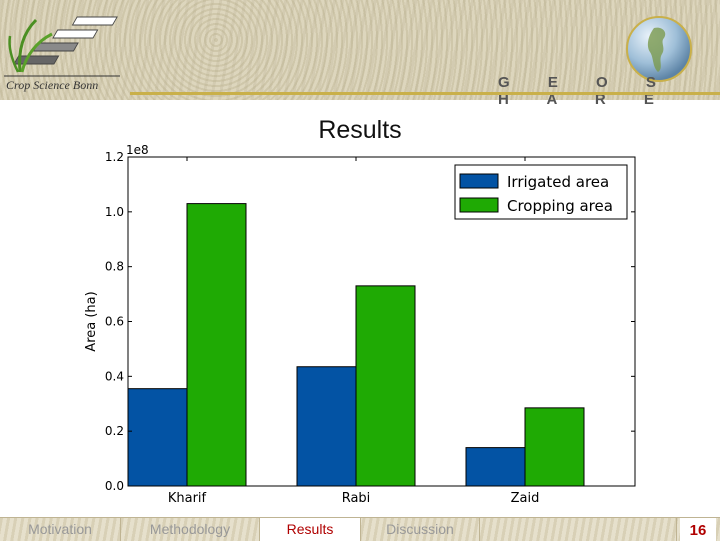 The height and width of the screenshot is (543, 720). I want to click on bar-rabi-cropping-area, so click(385, 386).